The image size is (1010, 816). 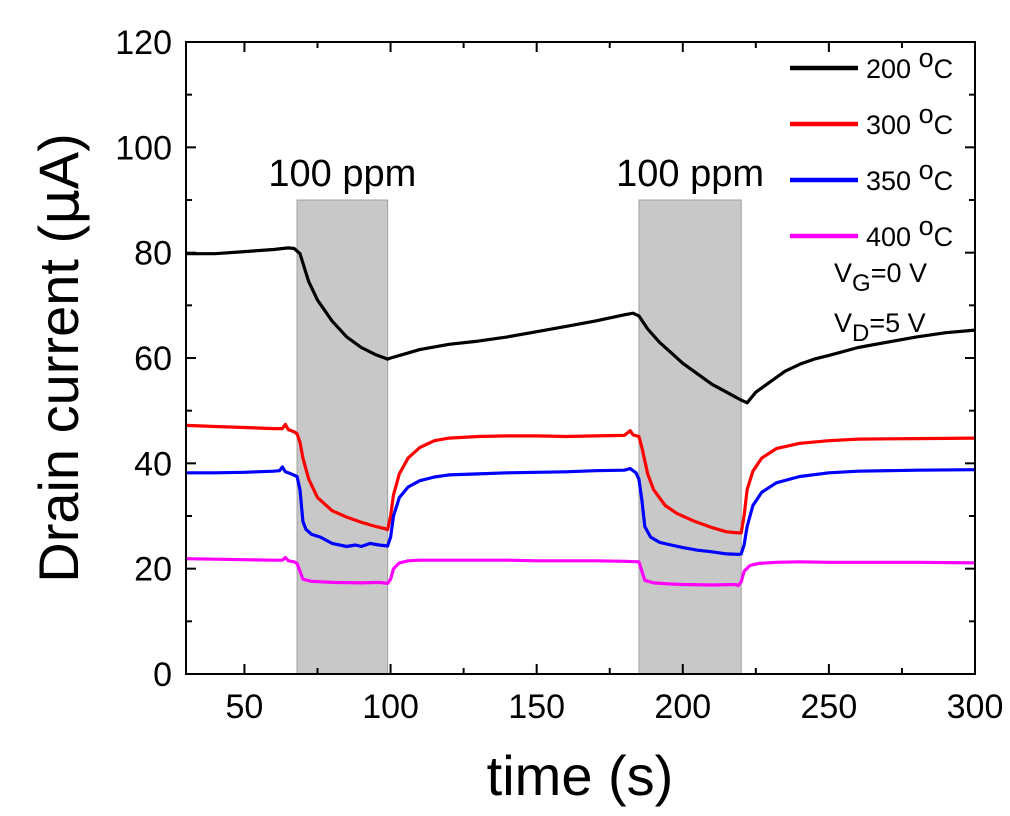 I want to click on exposure-label-2: 100 ppm, so click(x=690, y=174).